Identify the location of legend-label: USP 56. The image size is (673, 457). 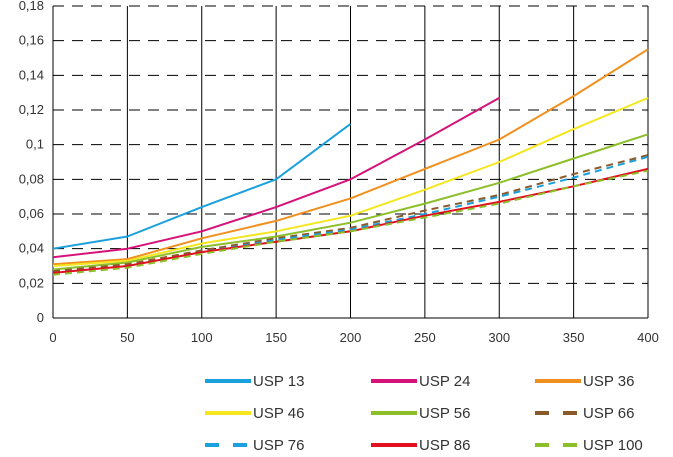
(444, 413).